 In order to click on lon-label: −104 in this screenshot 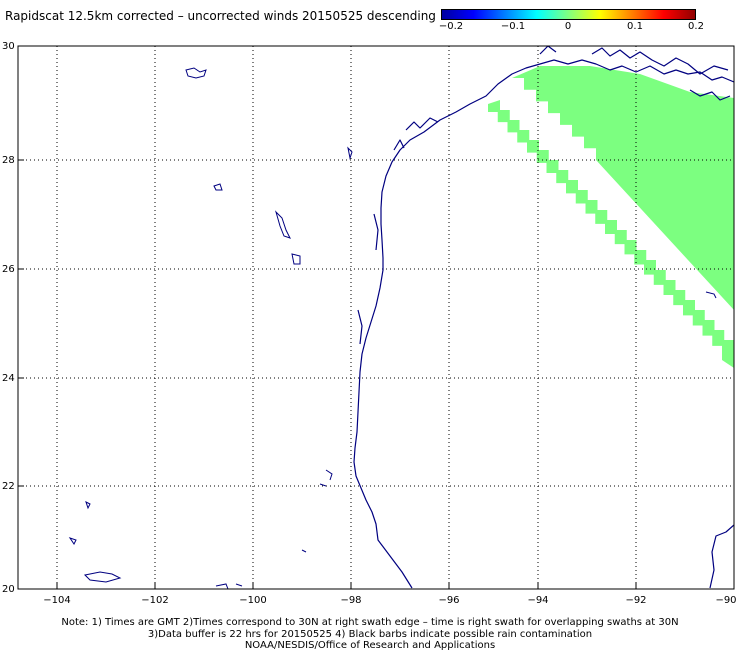, I will do `click(56, 600)`.